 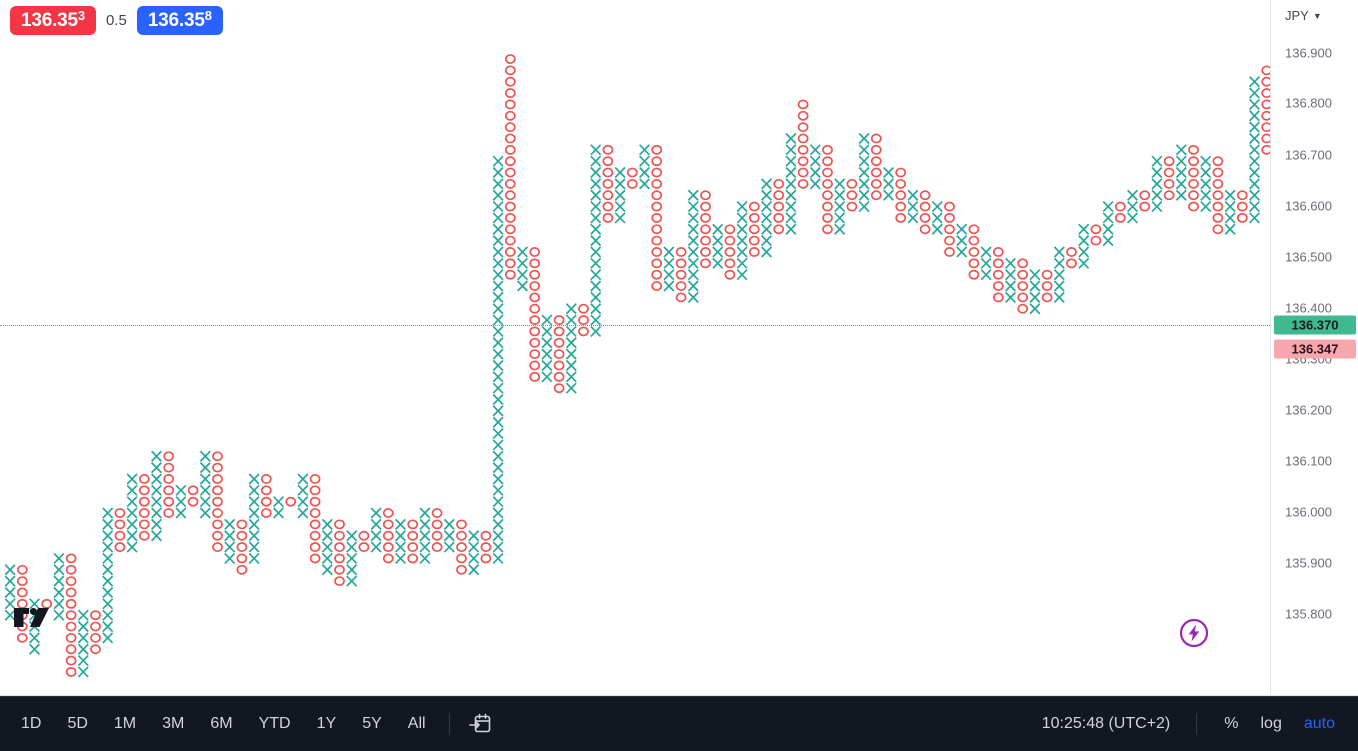 I want to click on quote-legend: 136.35 3 0.5 136.35 8, so click(x=635, y=20).